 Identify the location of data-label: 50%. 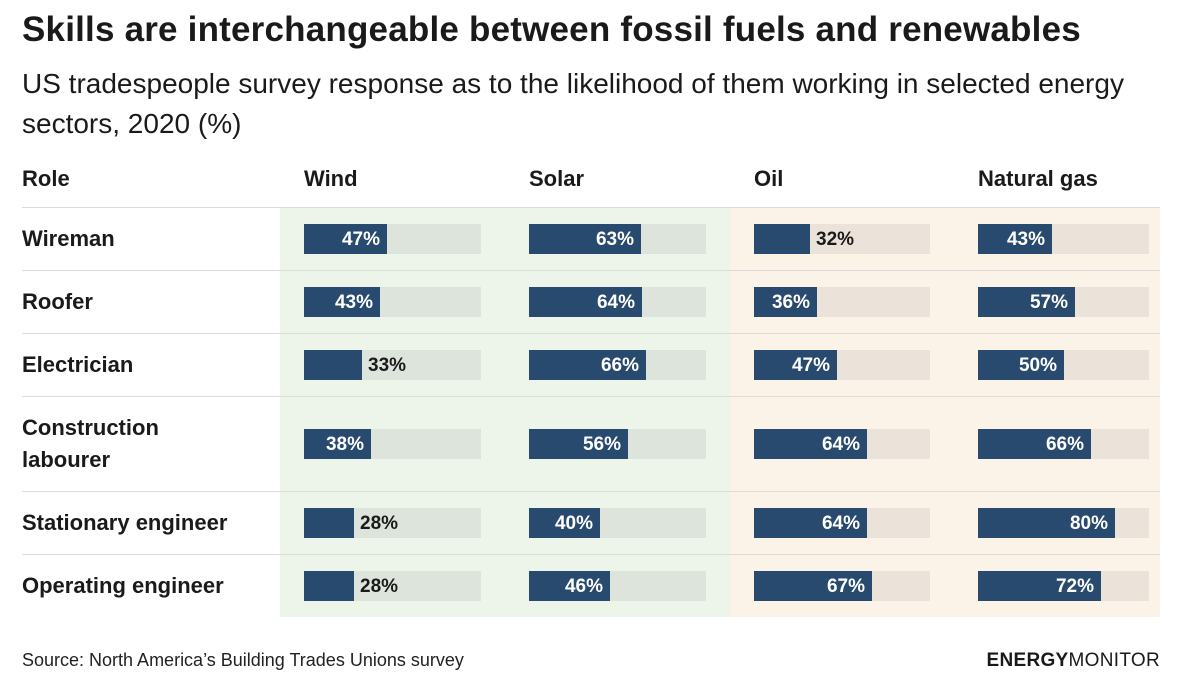
(1037, 365).